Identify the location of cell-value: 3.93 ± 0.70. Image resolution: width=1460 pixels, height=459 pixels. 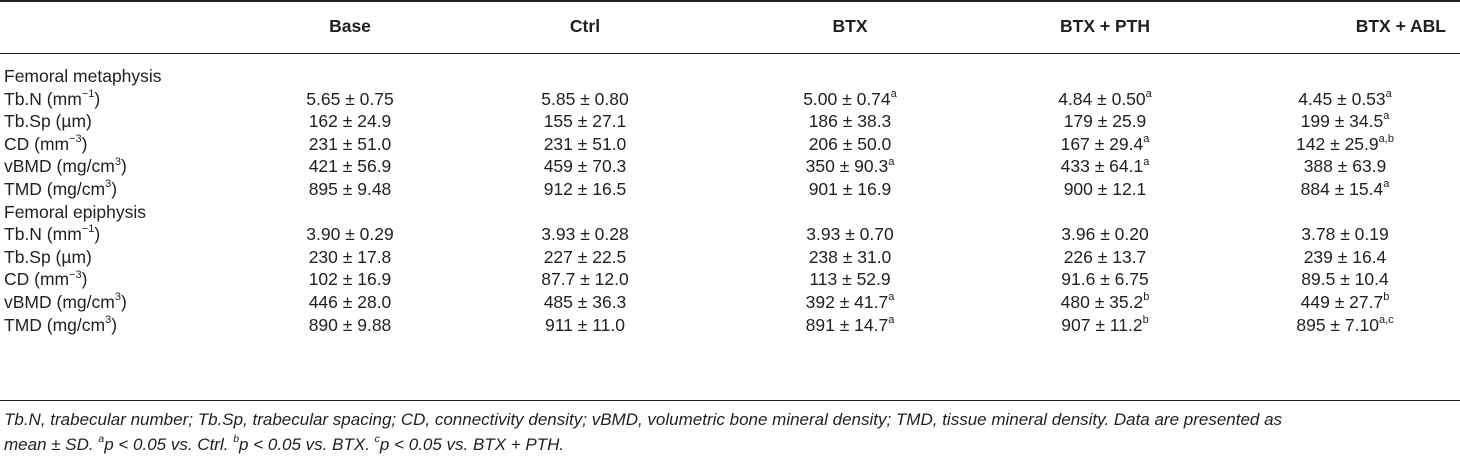
(850, 234).